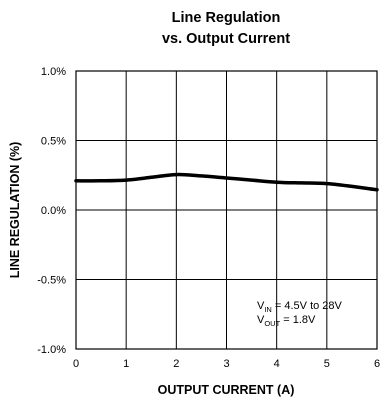 This screenshot has height=404, width=381. Describe the element at coordinates (226, 390) in the screenshot. I see `x-axis-label: OUTPUT CURRENT (A)` at that location.